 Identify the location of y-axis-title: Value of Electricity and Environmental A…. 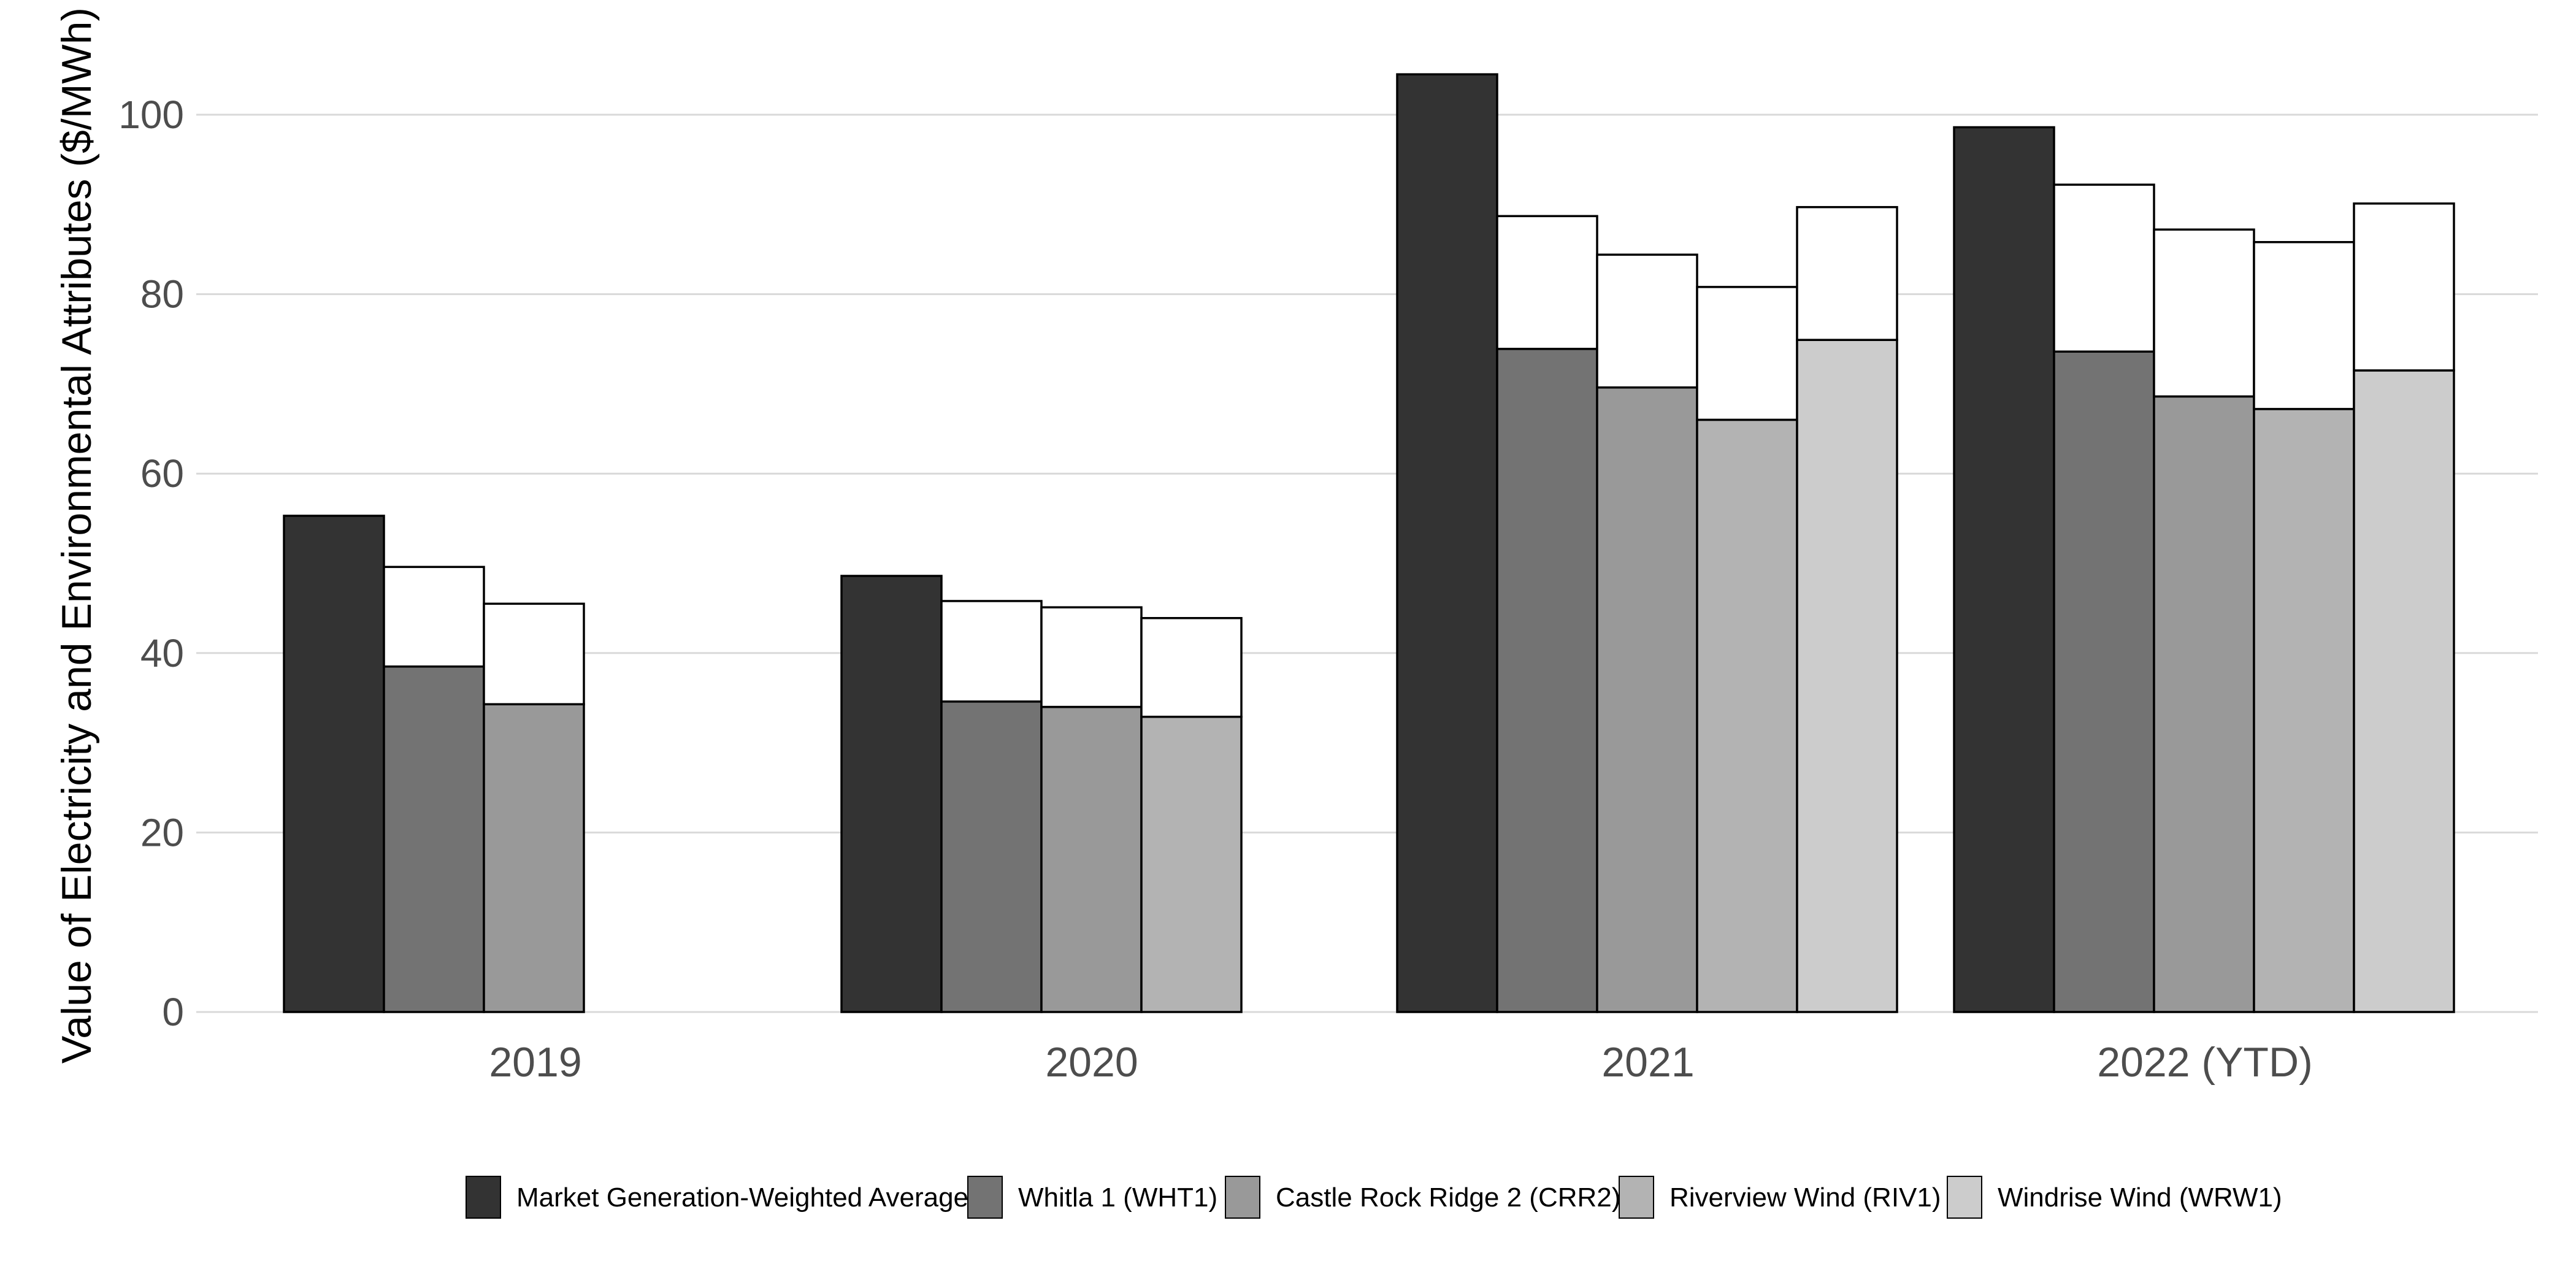
(76, 535).